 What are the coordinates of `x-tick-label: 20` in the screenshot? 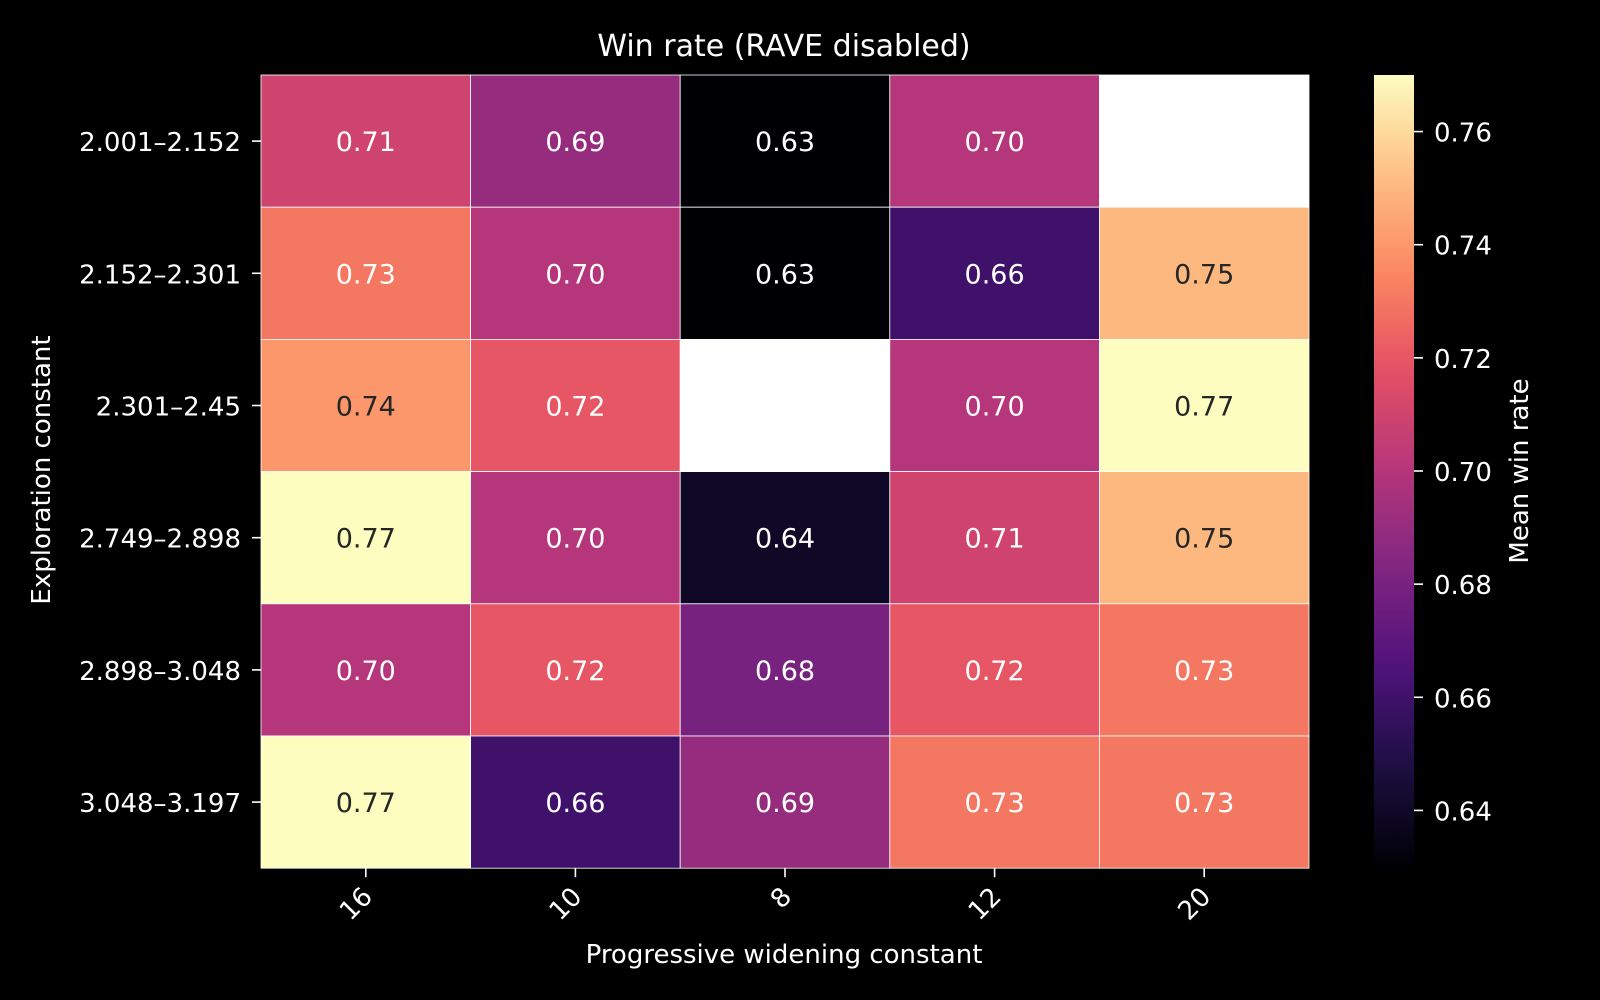 It's located at (1195, 904).